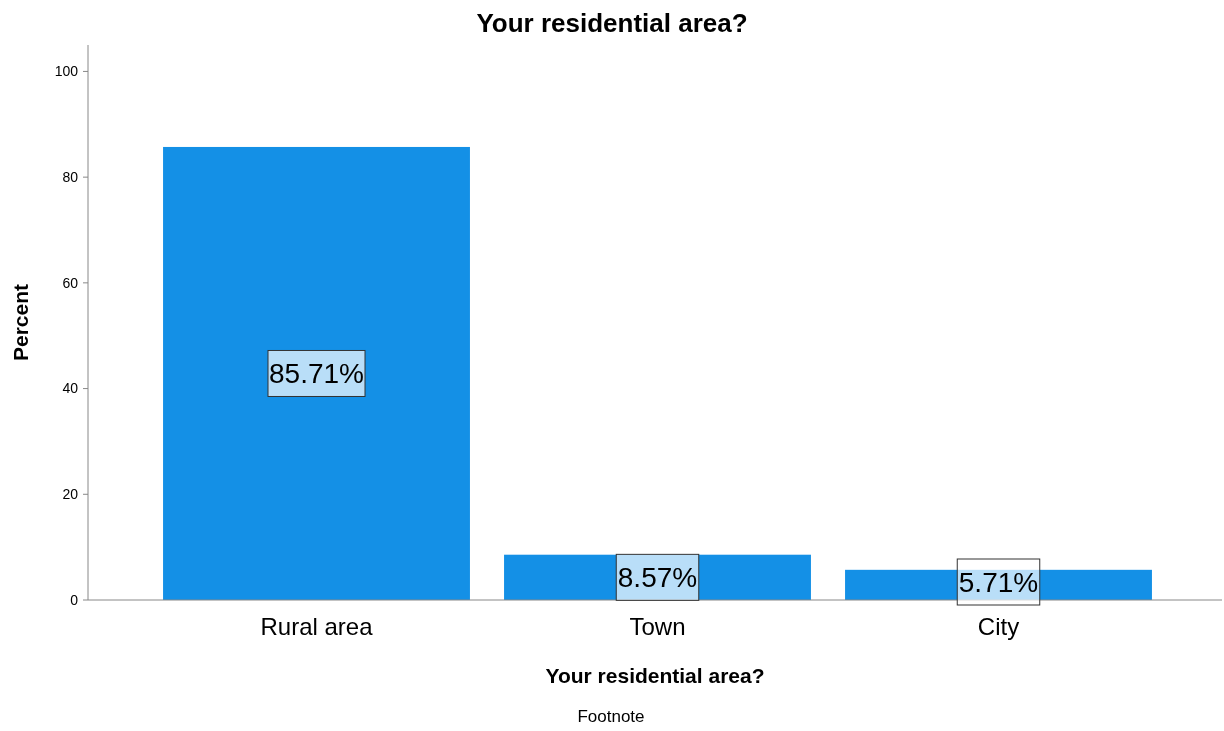  Describe the element at coordinates (998, 626) in the screenshot. I see `x-tick-label: City` at that location.